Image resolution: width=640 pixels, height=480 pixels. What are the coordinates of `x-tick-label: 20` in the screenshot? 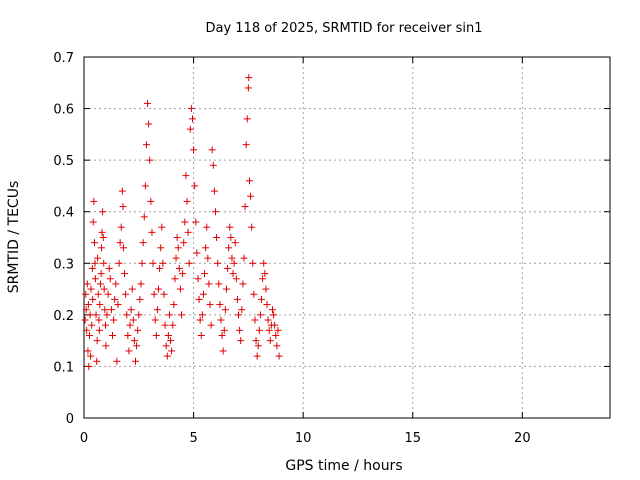 It's located at (522, 438).